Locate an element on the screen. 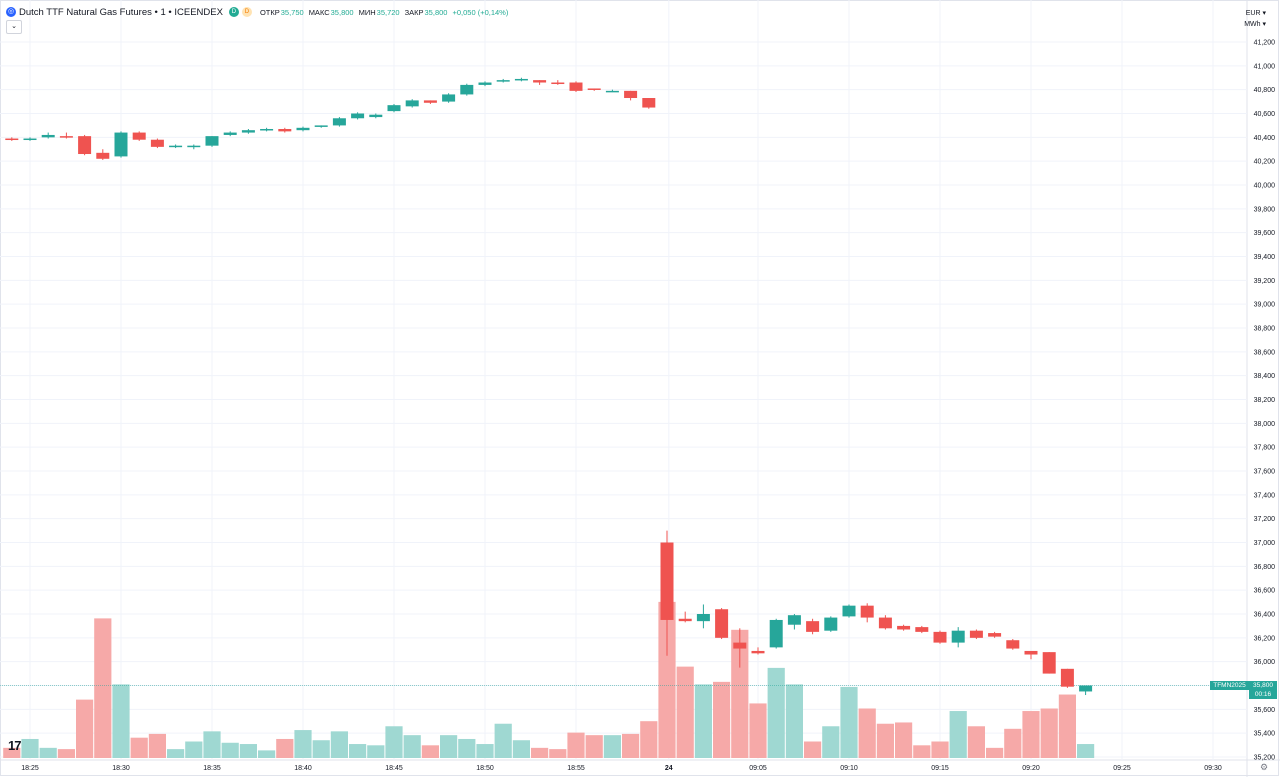 This screenshot has width=1280, height=777. high-label: МАКС is located at coordinates (319, 12).